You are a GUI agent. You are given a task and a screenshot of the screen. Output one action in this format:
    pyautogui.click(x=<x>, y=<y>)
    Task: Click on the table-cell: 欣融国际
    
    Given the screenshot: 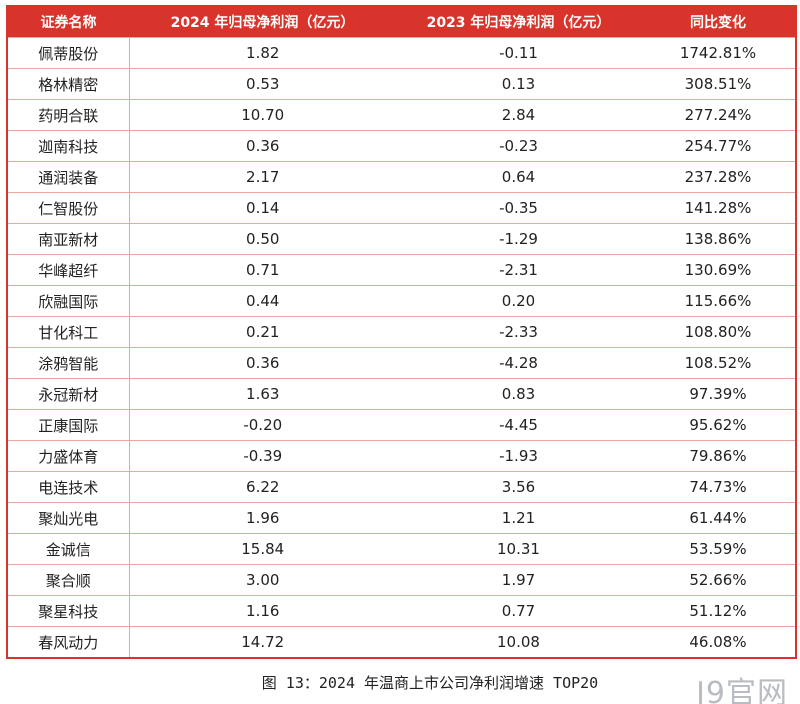 What is the action you would take?
    pyautogui.click(x=68, y=301)
    